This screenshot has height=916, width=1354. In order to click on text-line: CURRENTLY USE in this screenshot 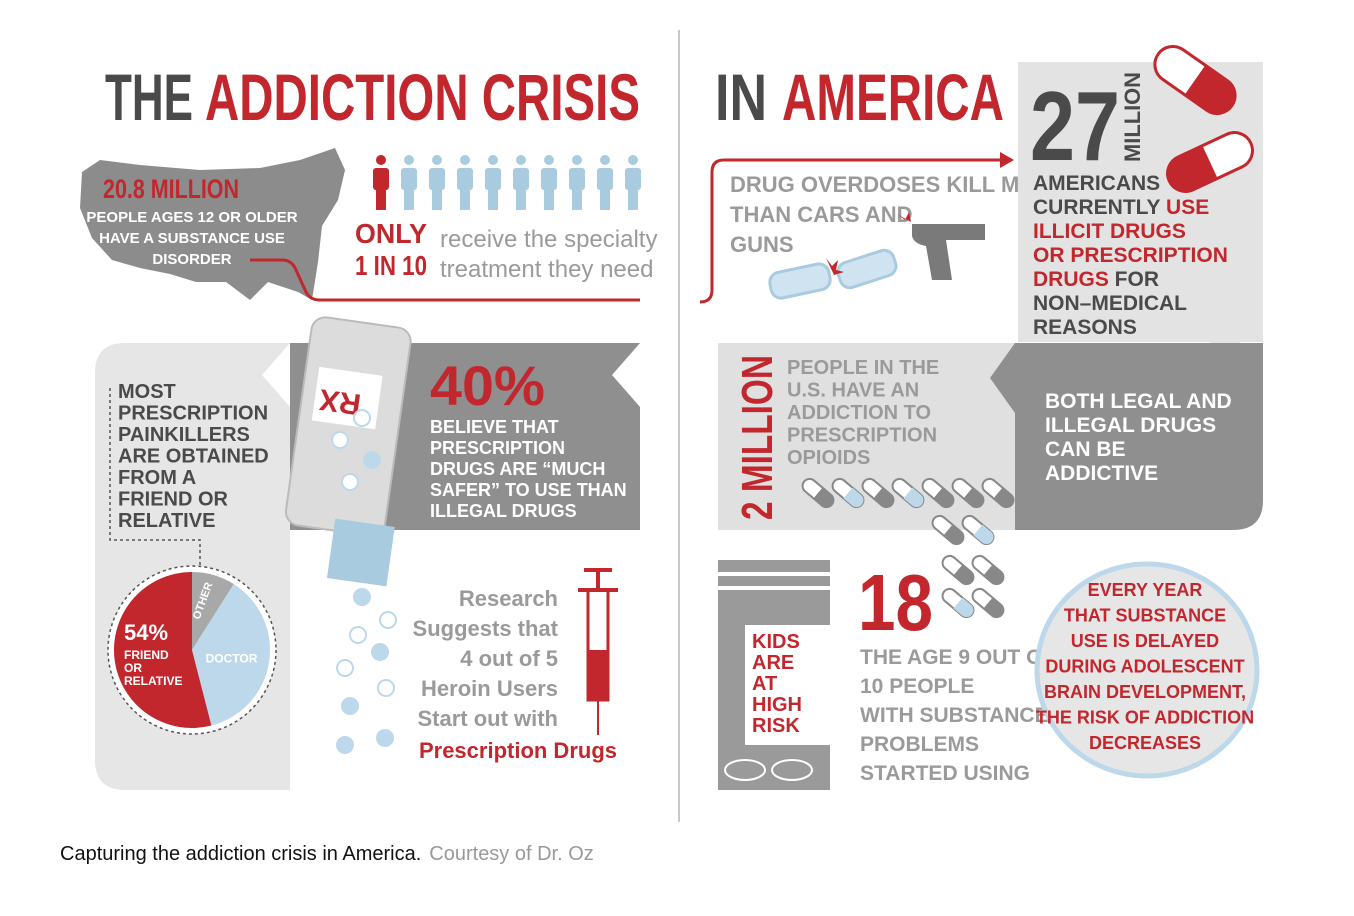, I will do `click(1121, 207)`.